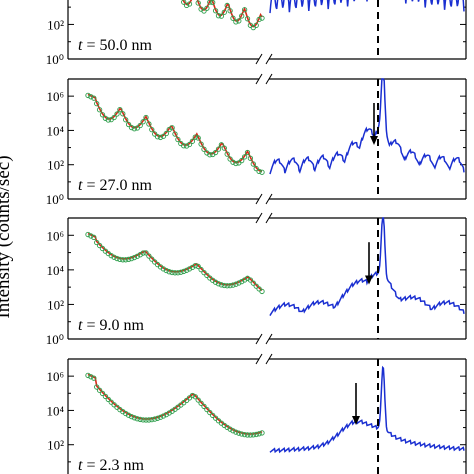 This screenshot has height=474, width=474. What do you see at coordinates (115, 45) in the screenshot?
I see `thickness-label: t = 50.0 nm` at bounding box center [115, 45].